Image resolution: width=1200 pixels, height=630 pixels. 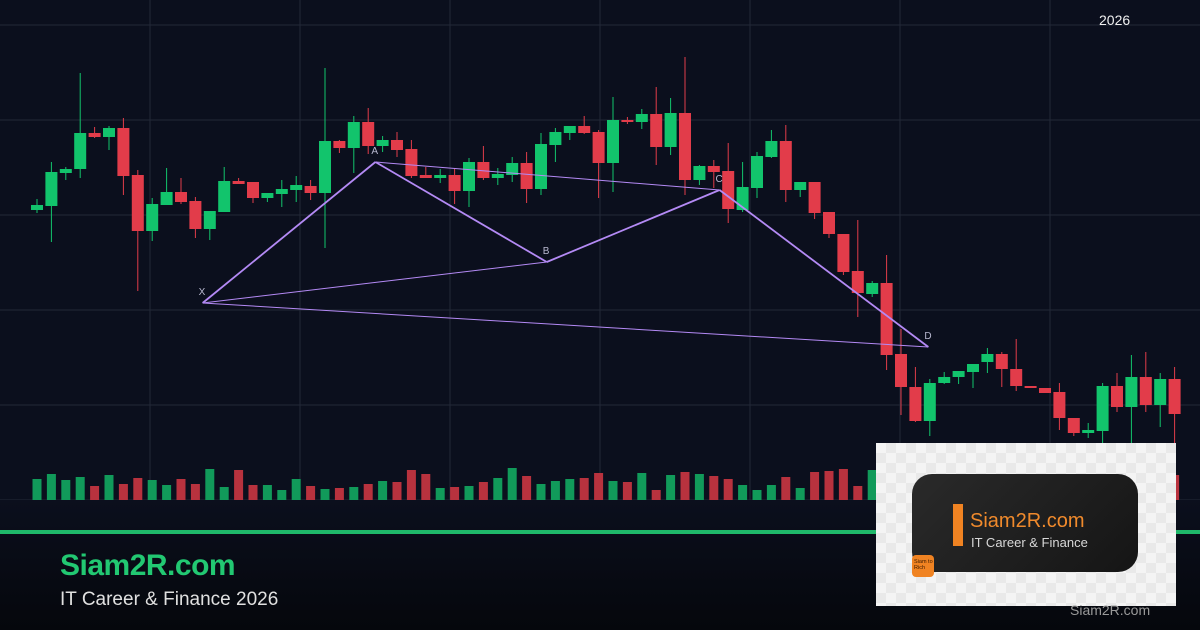 I want to click on pattern-leg, so click(x=824, y=268).